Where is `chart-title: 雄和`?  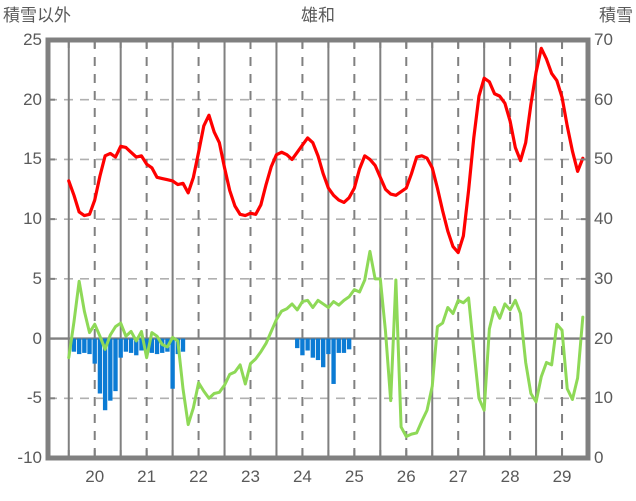
chart-title: 雄和 is located at coordinates (318, 15).